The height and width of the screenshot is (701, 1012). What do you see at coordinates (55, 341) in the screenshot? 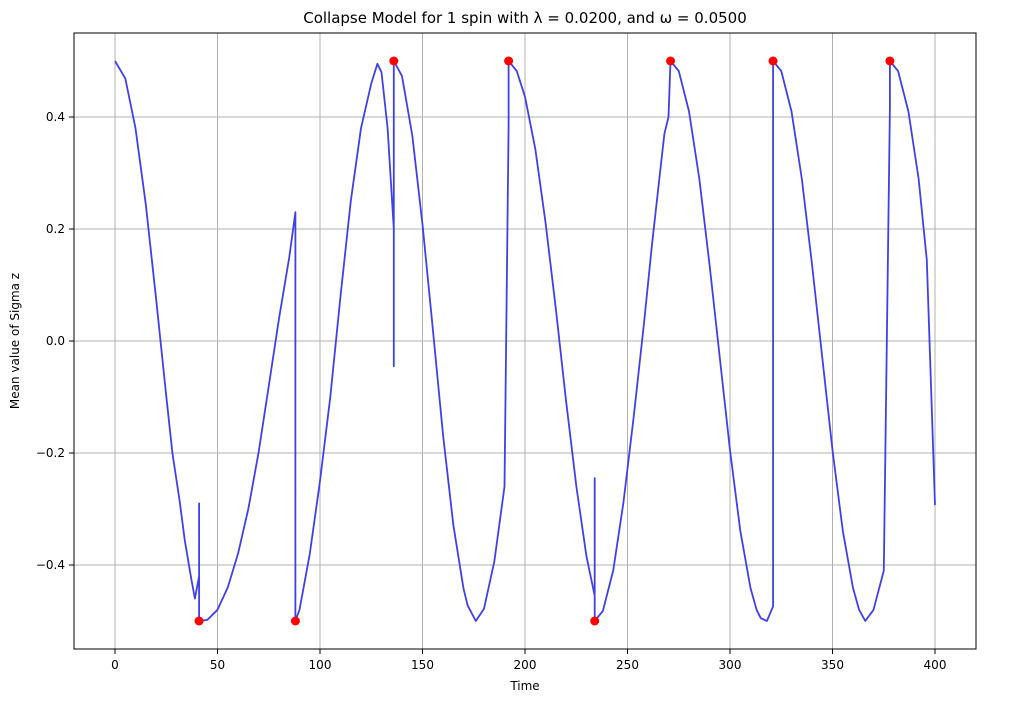
I see `y-tick-label: 0.0` at bounding box center [55, 341].